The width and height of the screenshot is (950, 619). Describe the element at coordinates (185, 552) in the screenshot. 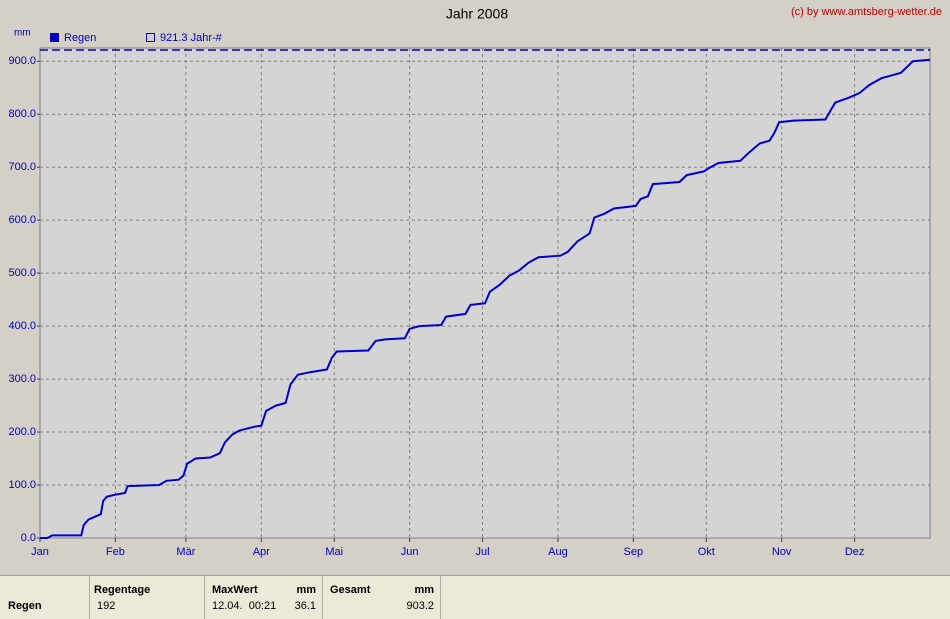

I see `x-tick-label: Mär` at that location.